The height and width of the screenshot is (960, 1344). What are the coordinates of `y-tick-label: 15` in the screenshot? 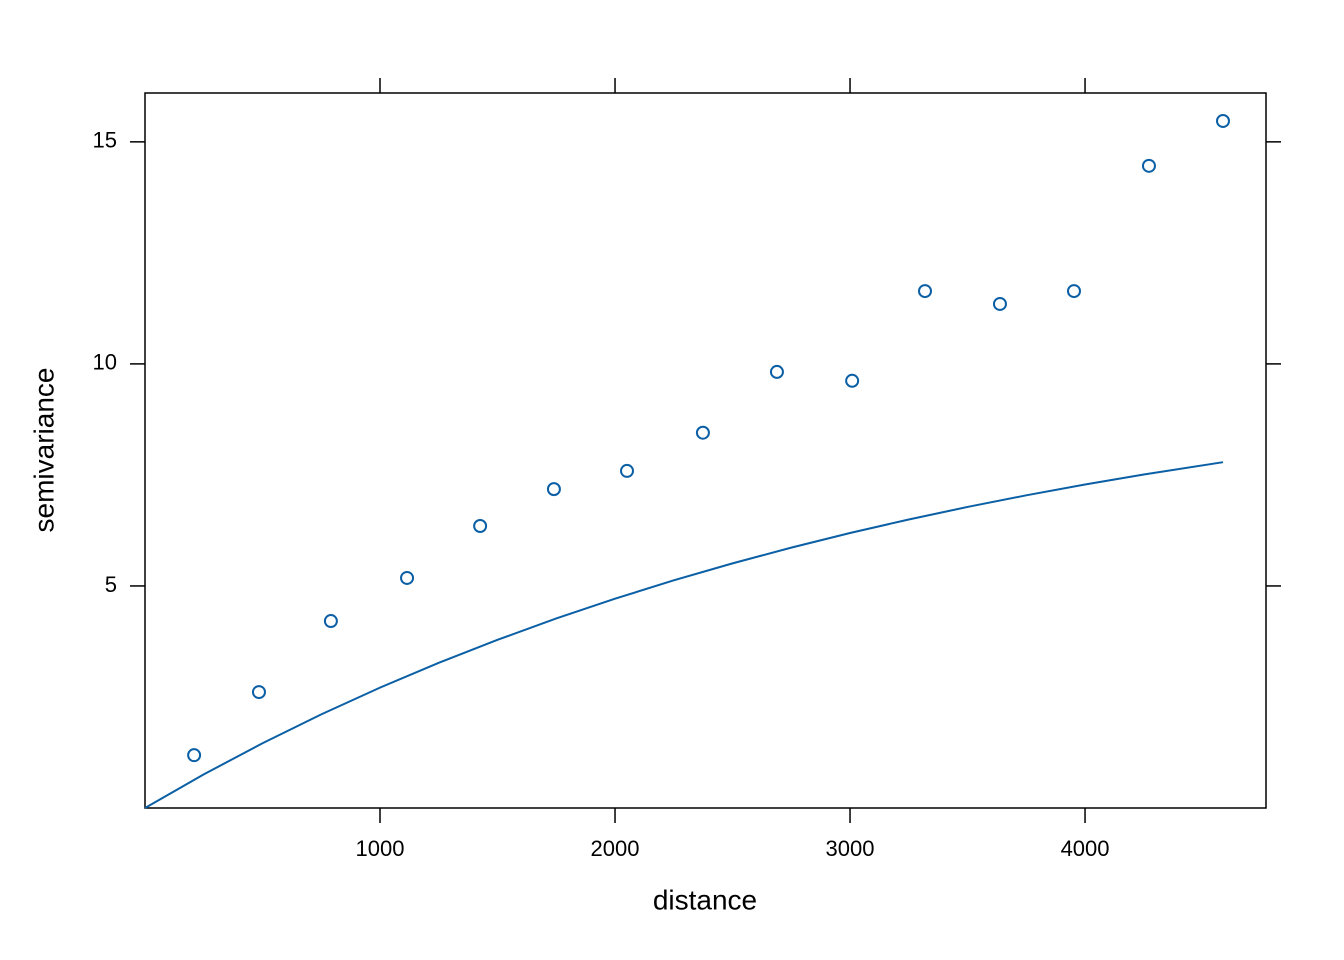 It's located at (105, 140).